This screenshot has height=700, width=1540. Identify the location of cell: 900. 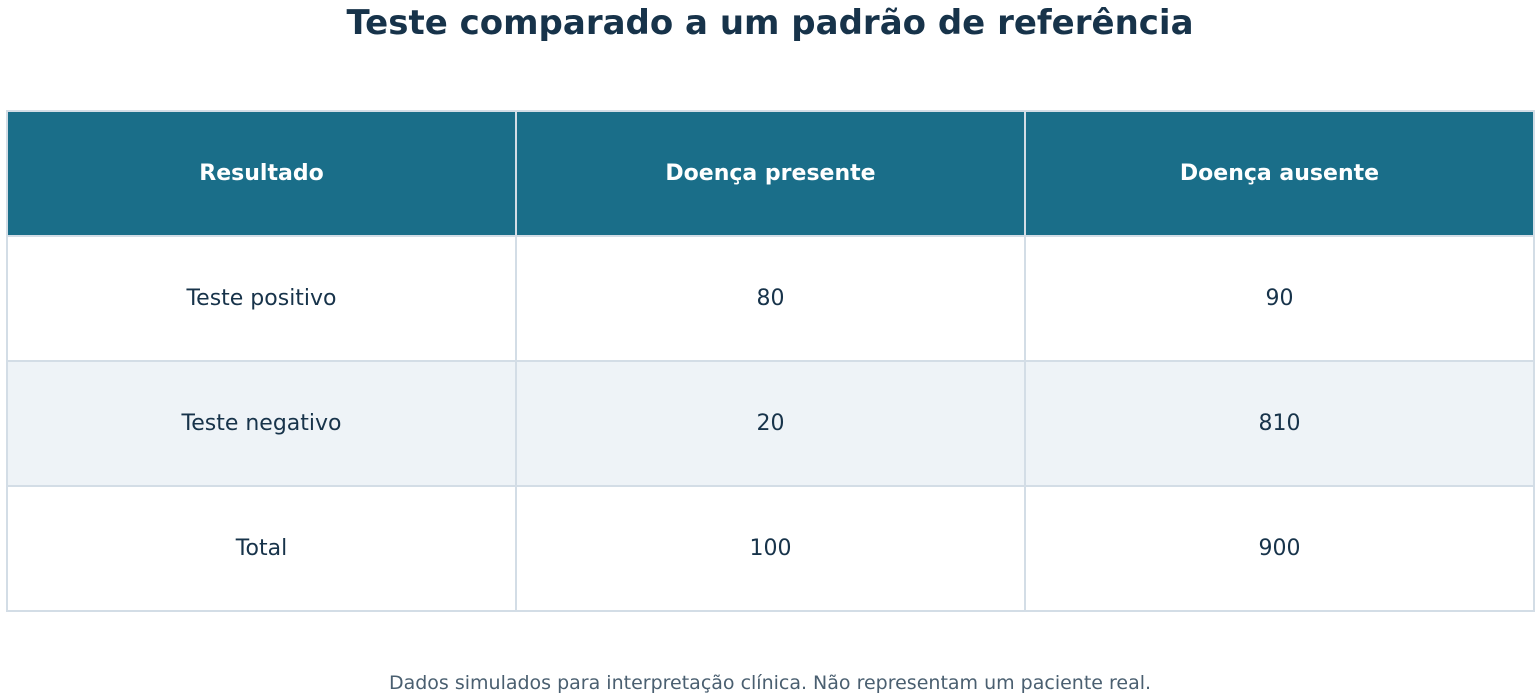
(1279, 548).